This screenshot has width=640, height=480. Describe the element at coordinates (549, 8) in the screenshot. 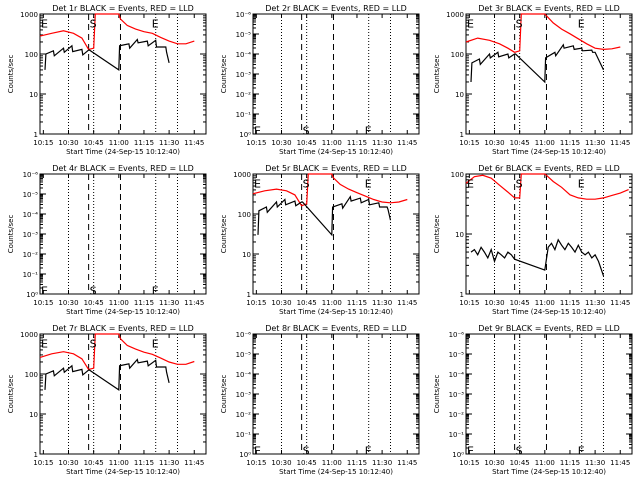

I see `panel-title: Det 3r BLACK = Events, RED = LLD` at that location.